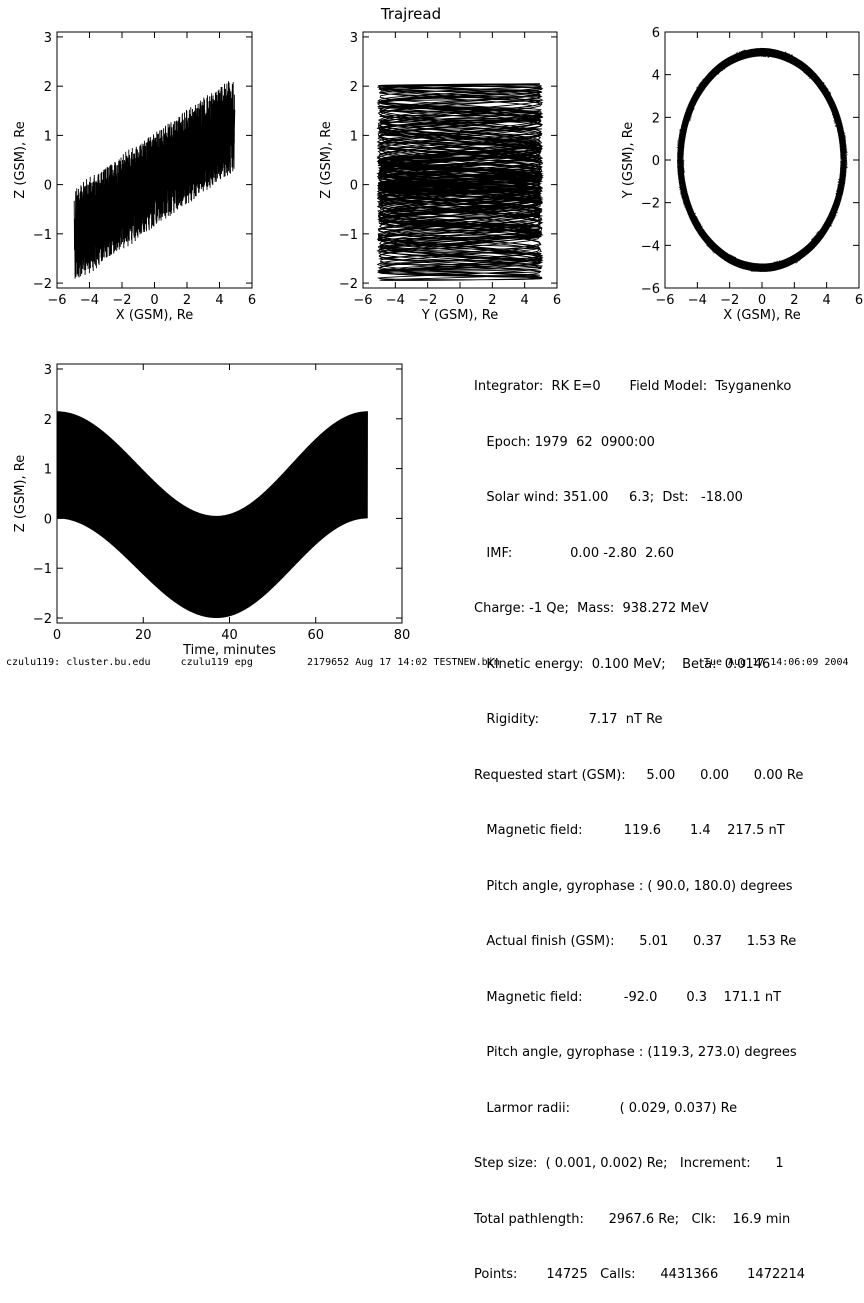 Image resolution: width=864 pixels, height=1303 pixels. What do you see at coordinates (656, 76) in the screenshot?
I see `y-tick-label: 4` at bounding box center [656, 76].